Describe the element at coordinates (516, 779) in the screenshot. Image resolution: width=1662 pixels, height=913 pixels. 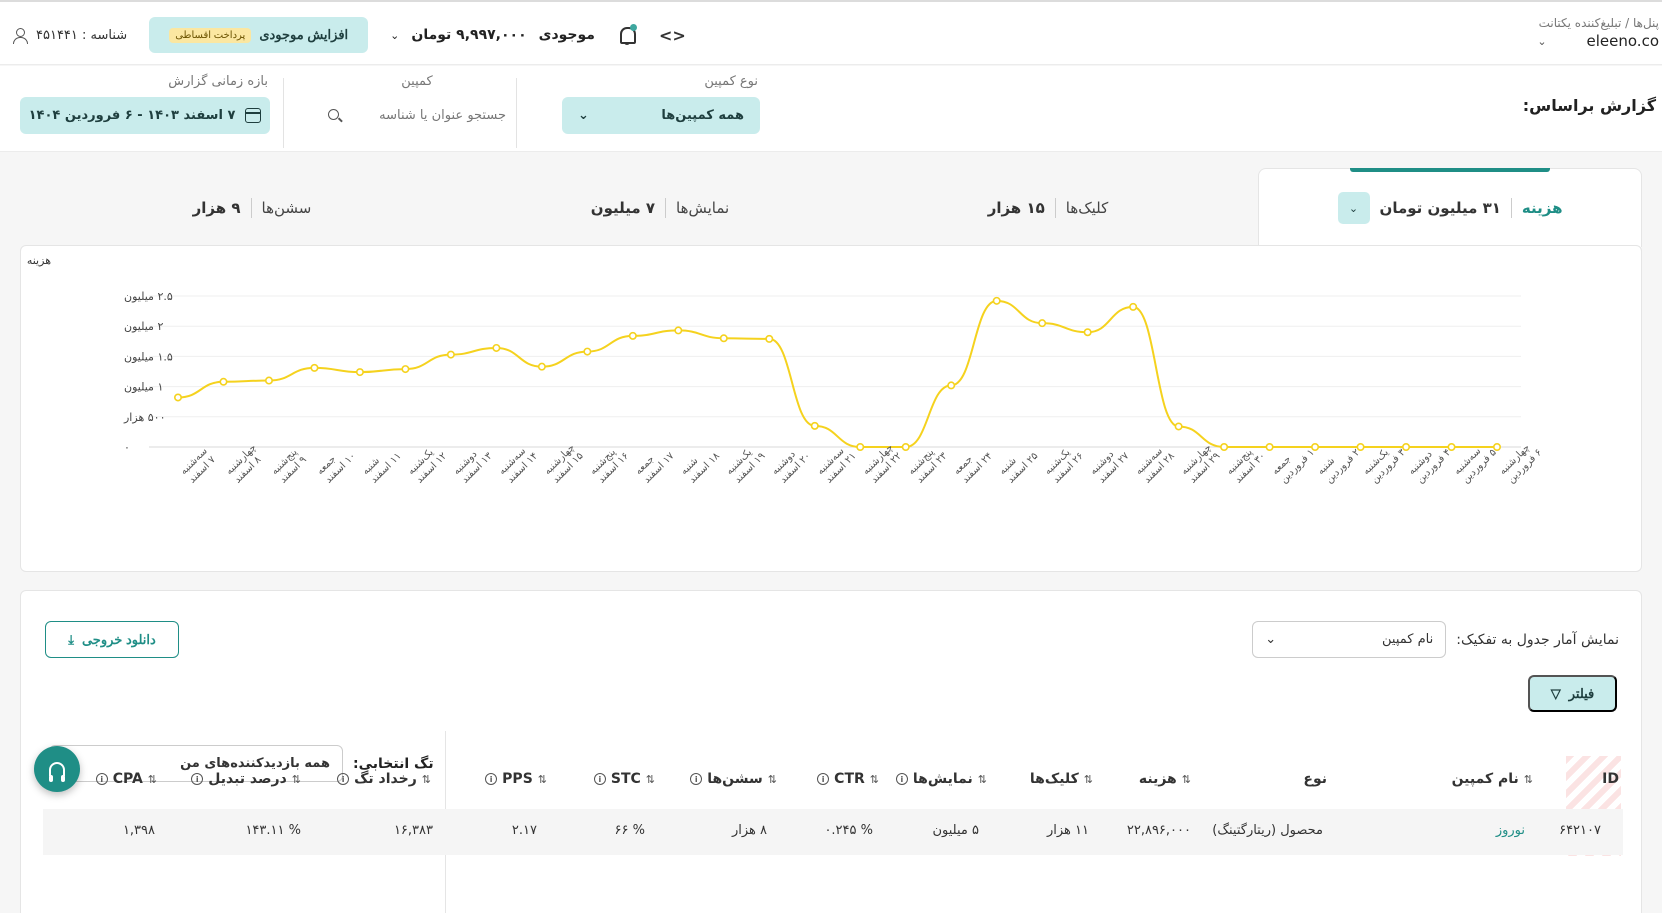
I see `col-header-pps: ⇅ PPS i` at that location.